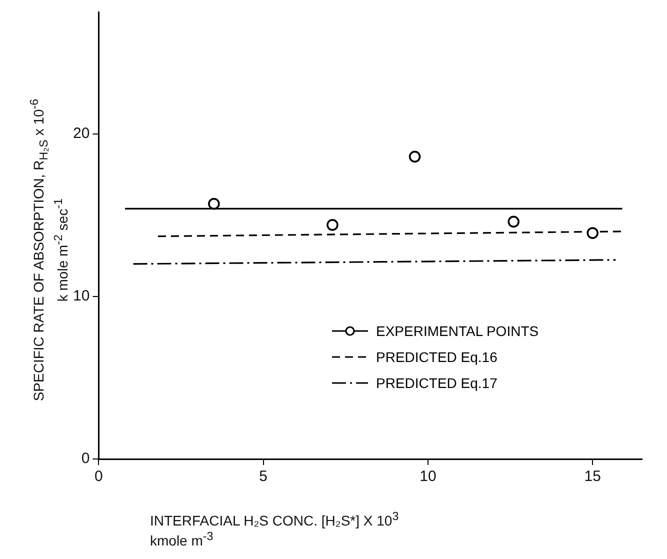 The image size is (667, 559). I want to click on y-tick-label: 20, so click(81, 133).